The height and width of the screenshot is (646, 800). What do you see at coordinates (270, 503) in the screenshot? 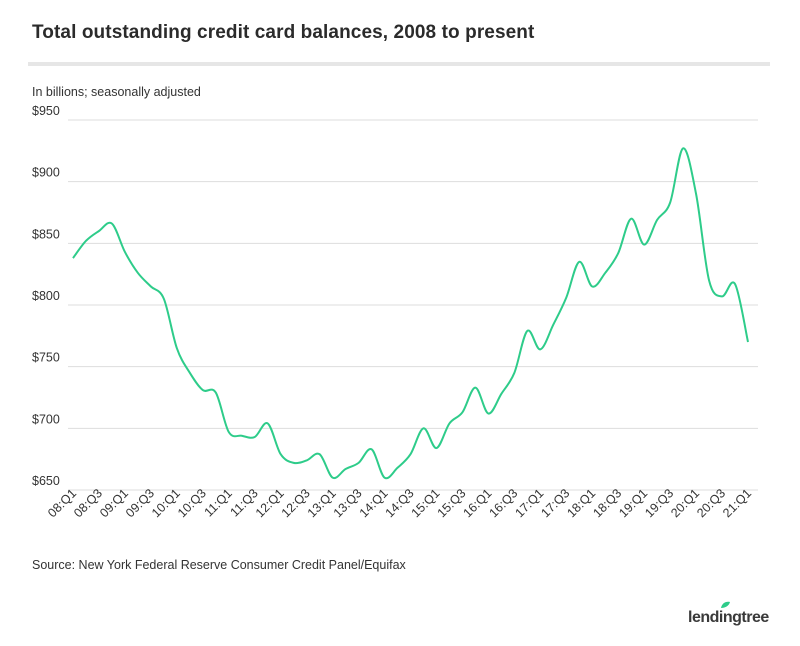
I see `x-tick-label: 12:Q1` at bounding box center [270, 503].